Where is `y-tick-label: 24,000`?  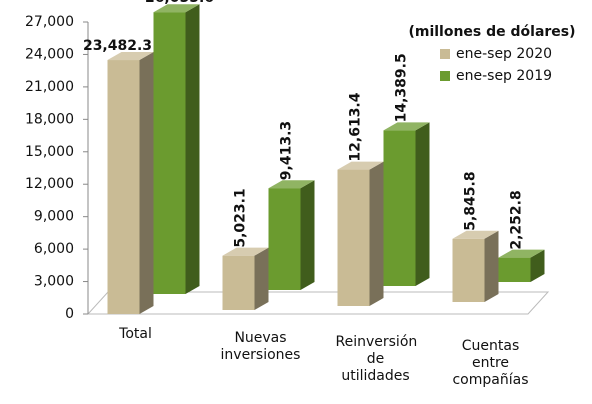
y-tick-label: 24,000 is located at coordinates (49, 54).